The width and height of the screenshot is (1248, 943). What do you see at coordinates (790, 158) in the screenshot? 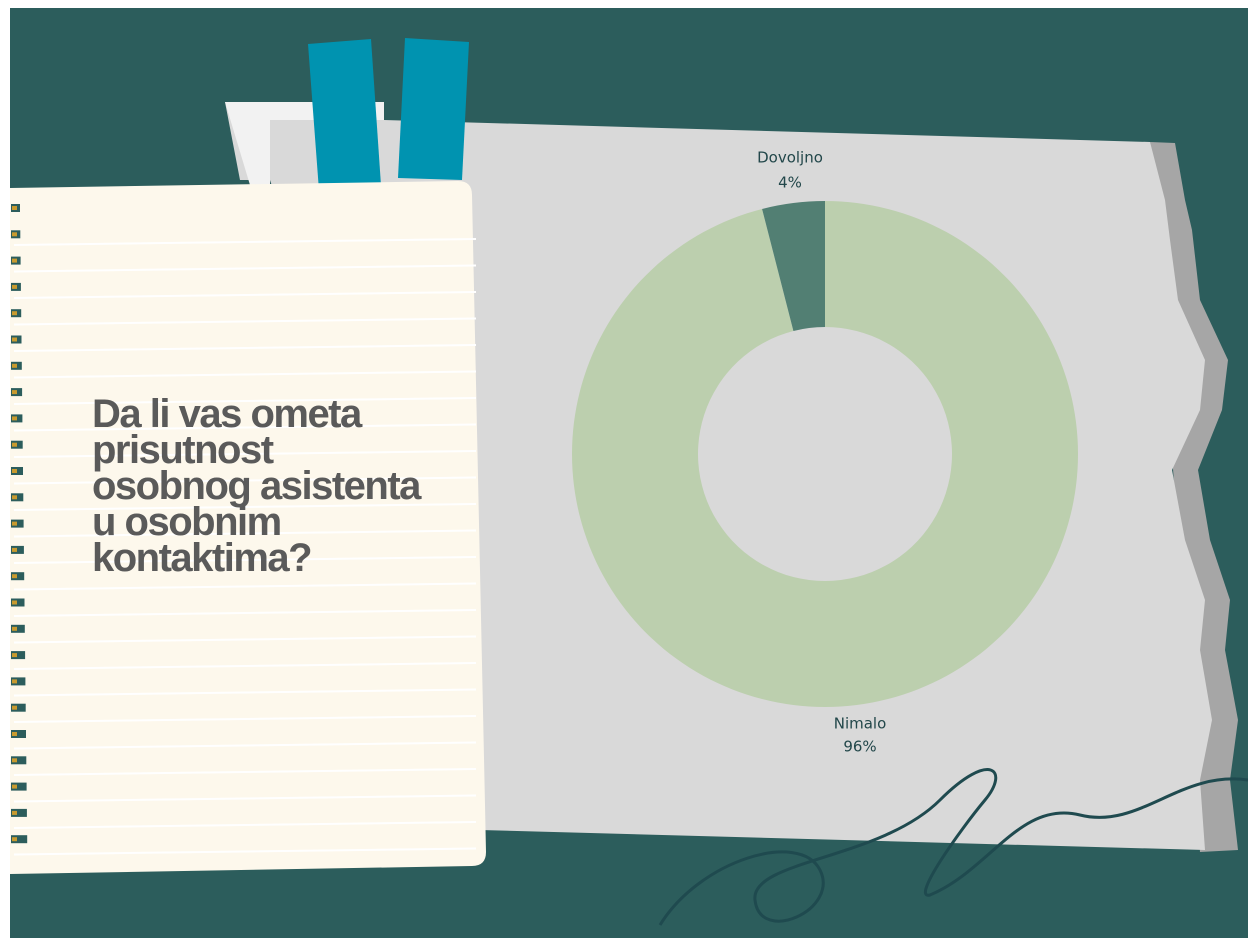
I see `slice-label: Dovoljno` at bounding box center [790, 158].